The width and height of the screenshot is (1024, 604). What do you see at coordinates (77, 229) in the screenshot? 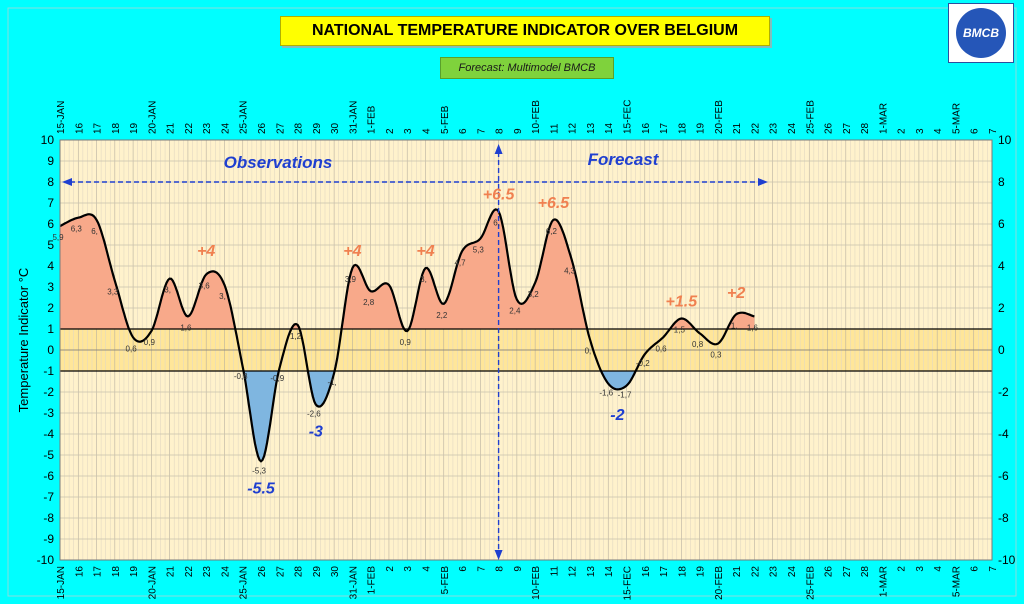
I see `point-value-label: 6,3` at bounding box center [77, 229].